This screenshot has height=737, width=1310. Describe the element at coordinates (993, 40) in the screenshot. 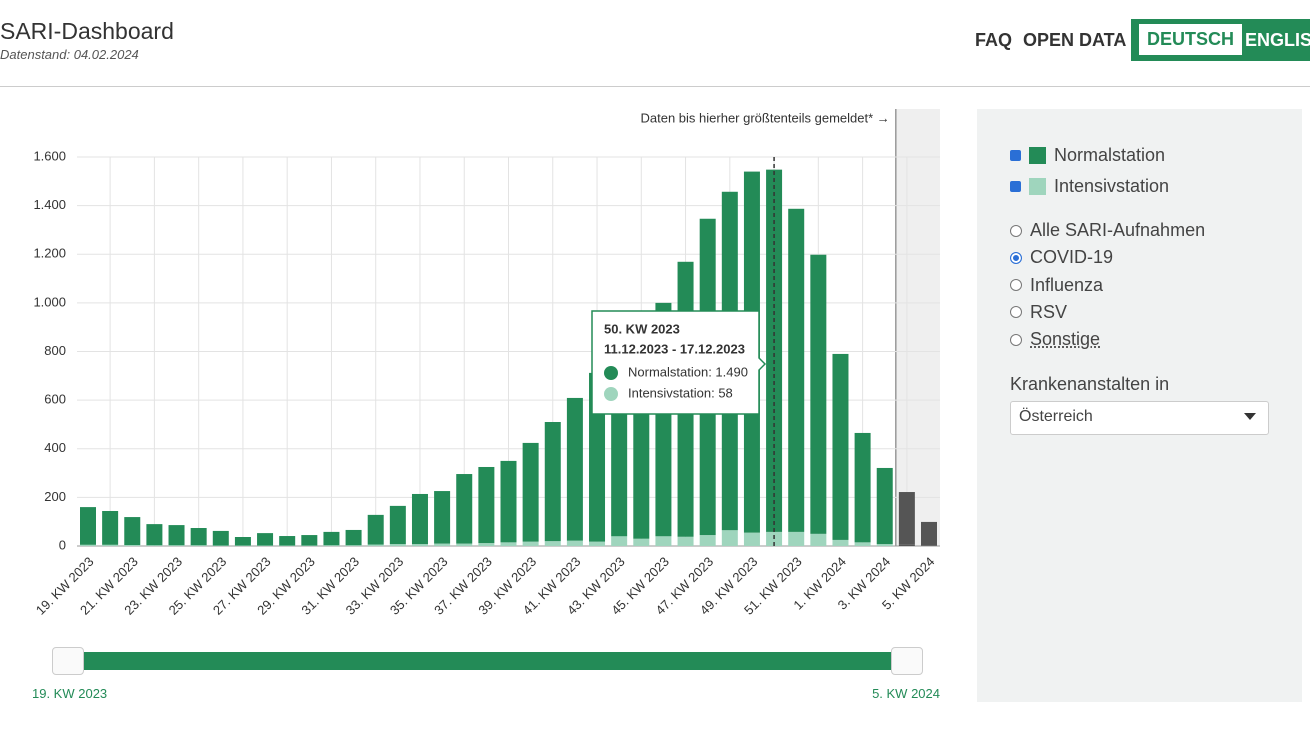

I see `nav-link: FAQ` at that location.